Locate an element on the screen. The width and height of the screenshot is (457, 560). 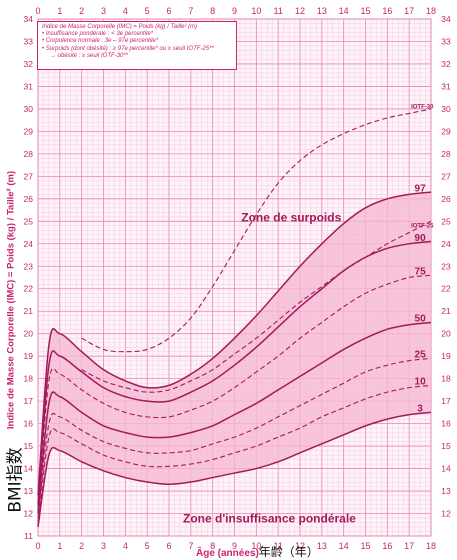
legend-line: → obésité : ≥ seuil IOTF-30** is located at coordinates (89, 55).